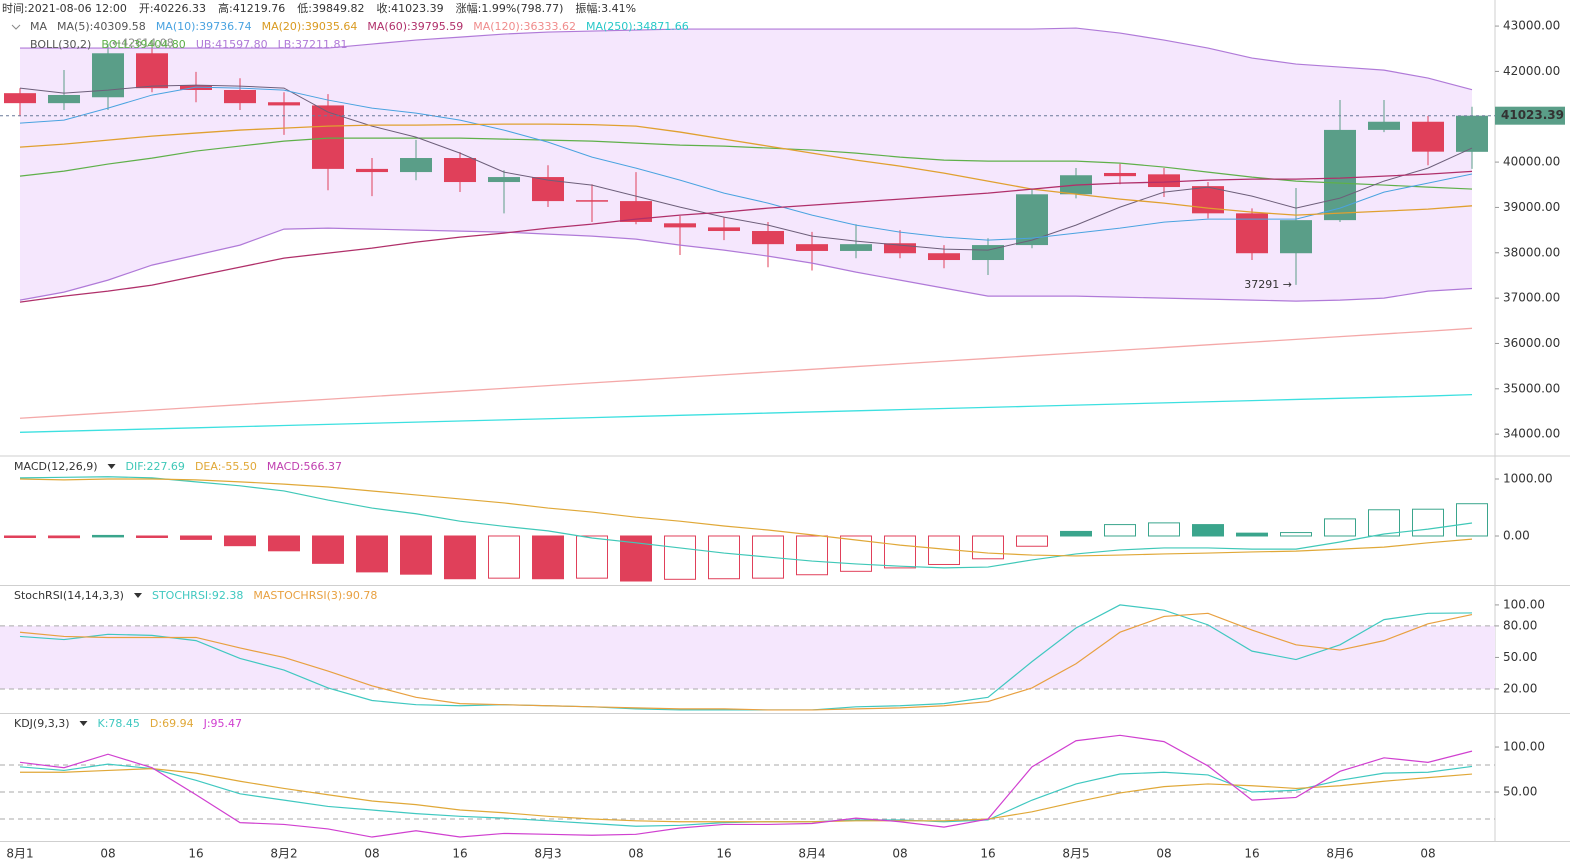 Image resolution: width=1570 pixels, height=860 pixels. I want to click on x-tick-label: 8月2, so click(283, 853).